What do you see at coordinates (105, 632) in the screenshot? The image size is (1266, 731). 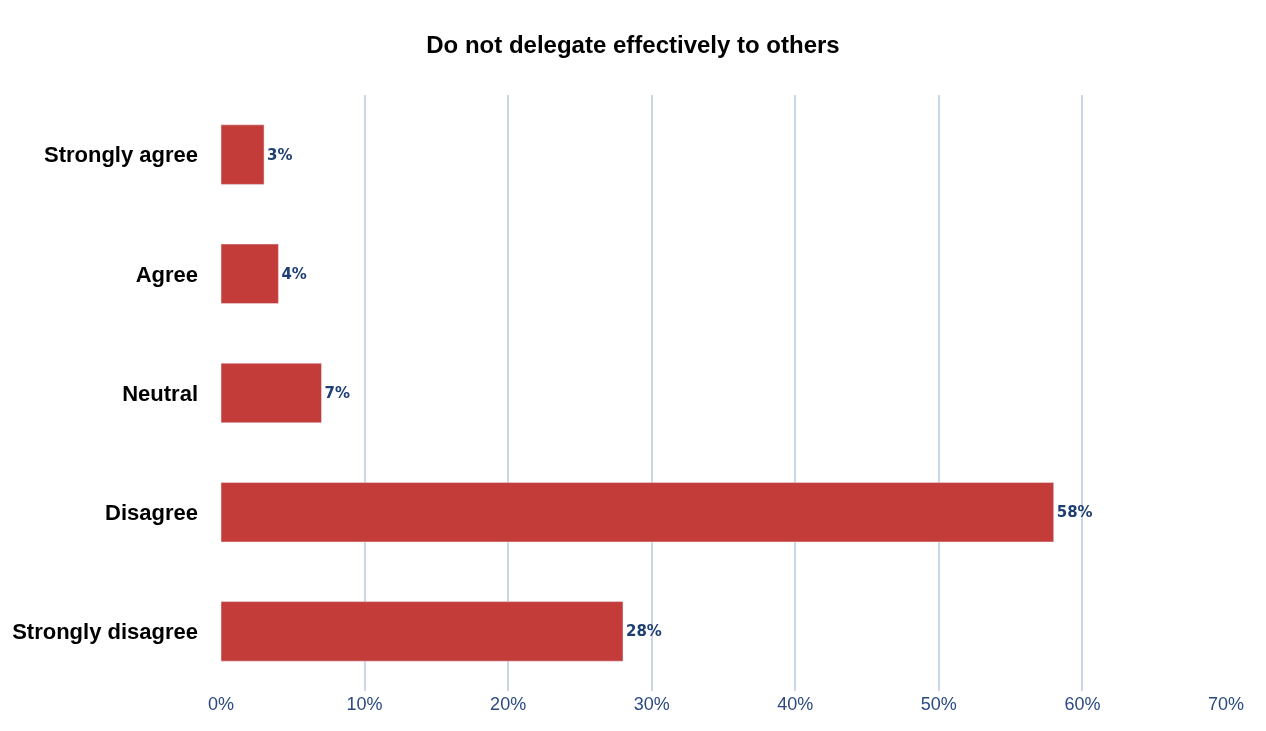 I see `y-tick-label: Strongly disagree` at bounding box center [105, 632].